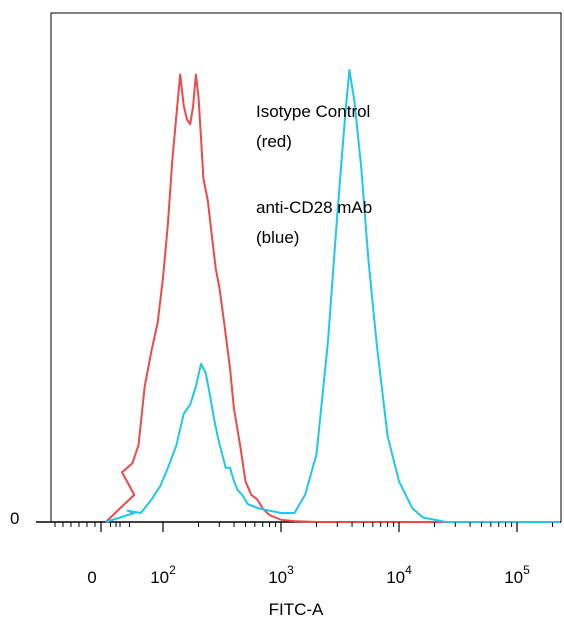 This screenshot has width=564, height=622. What do you see at coordinates (91, 577) in the screenshot?
I see `x-tick-label: 0` at bounding box center [91, 577].